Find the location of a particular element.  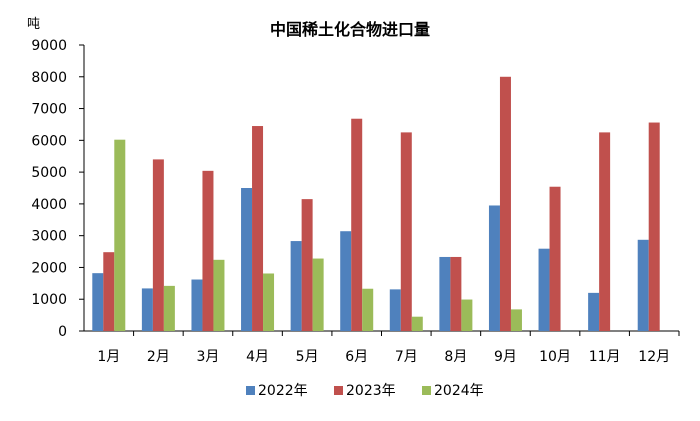

chart-title: 中国稀土化合物进口量 is located at coordinates (350, 29).